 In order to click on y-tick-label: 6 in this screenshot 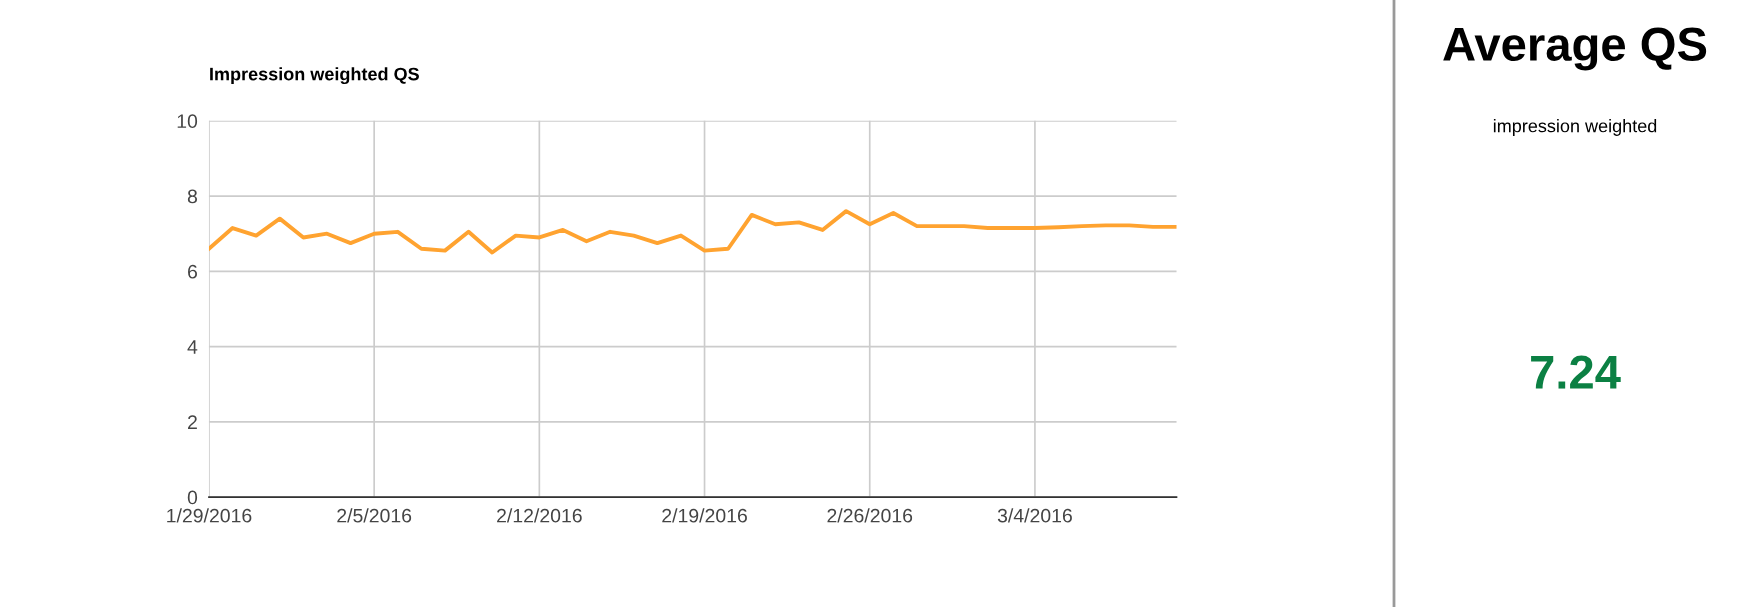, I will do `click(192, 271)`.